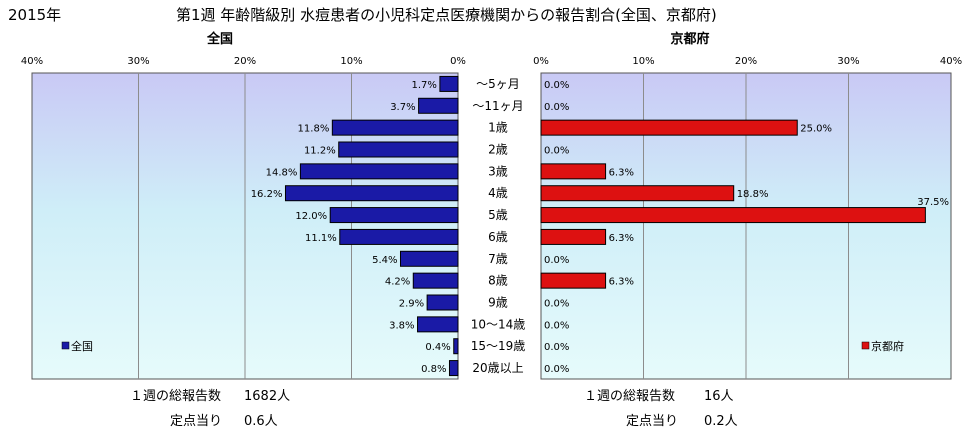 This screenshot has height=432, width=968. I want to click on kyoto-per-value: 0.2人, so click(721, 421).